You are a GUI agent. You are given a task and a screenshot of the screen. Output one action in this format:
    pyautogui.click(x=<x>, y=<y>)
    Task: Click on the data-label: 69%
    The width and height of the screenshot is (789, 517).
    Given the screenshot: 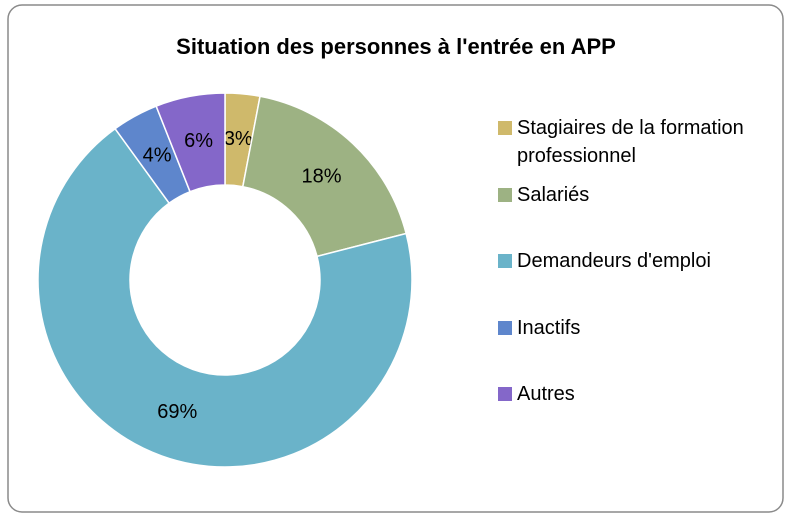 What is the action you would take?
    pyautogui.click(x=177, y=412)
    